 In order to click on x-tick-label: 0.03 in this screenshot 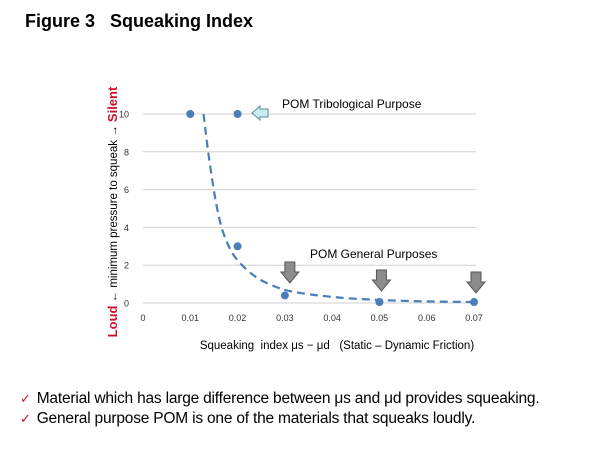, I will do `click(285, 318)`.